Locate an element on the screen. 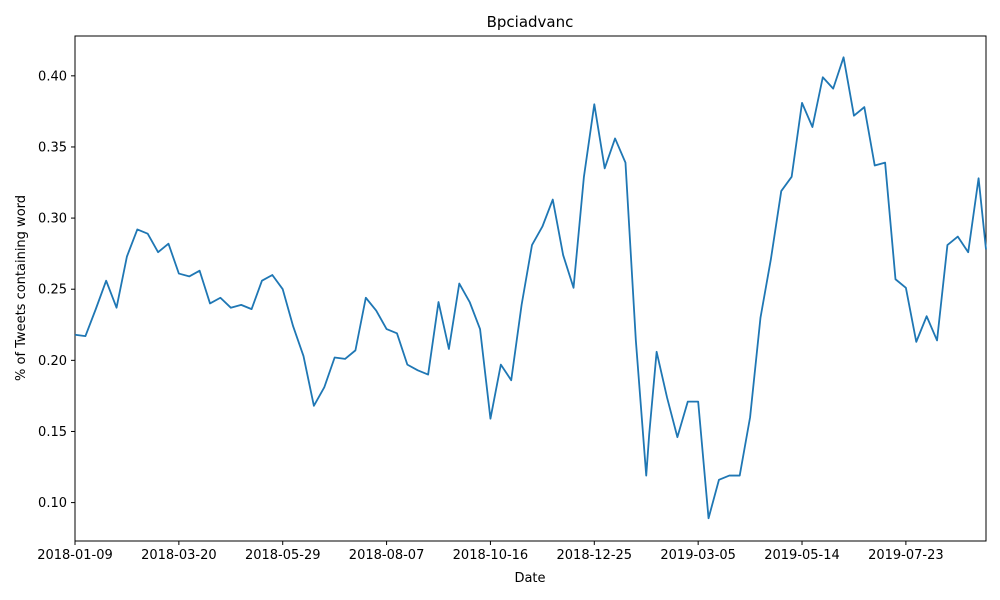 The width and height of the screenshot is (1000, 600). y-tick-label: 0.35 is located at coordinates (52, 147).